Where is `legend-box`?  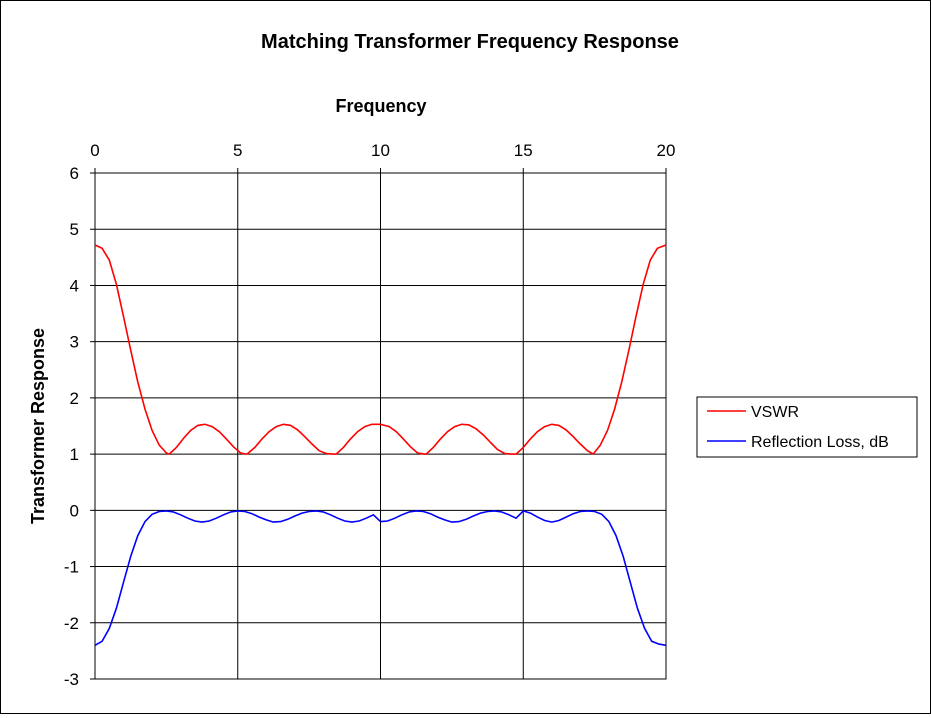
legend-box is located at coordinates (807, 427).